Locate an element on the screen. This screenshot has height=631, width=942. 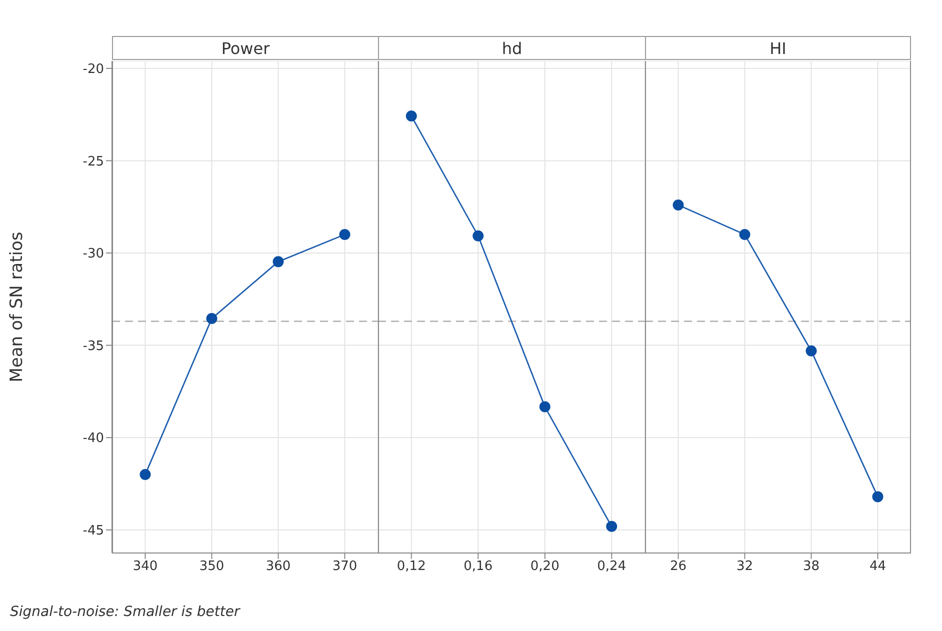
x-tick-label: 32 is located at coordinates (745, 566).